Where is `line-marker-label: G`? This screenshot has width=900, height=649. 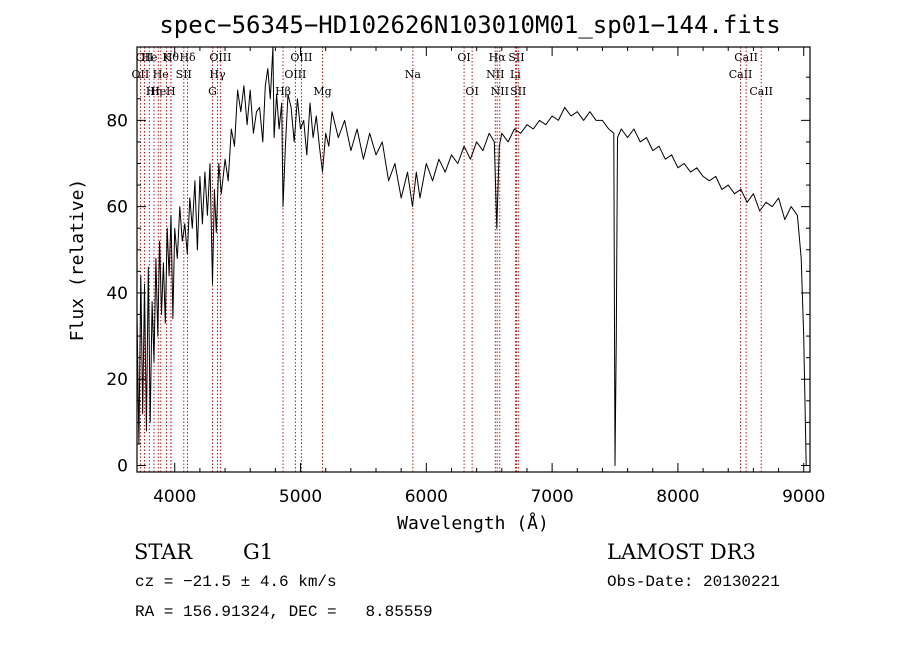 line-marker-label: G is located at coordinates (212, 91).